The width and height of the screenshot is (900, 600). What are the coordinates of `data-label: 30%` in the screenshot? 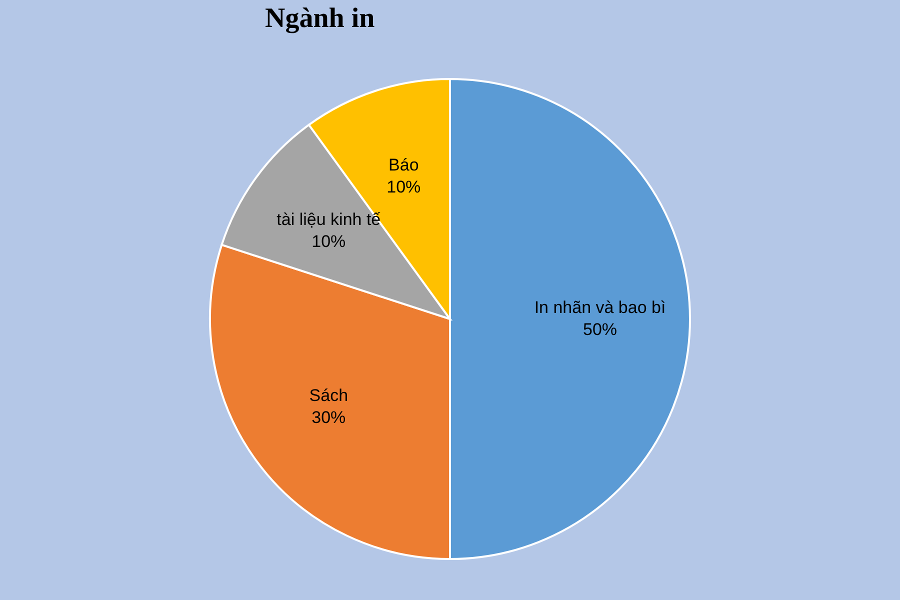 It's located at (329, 418).